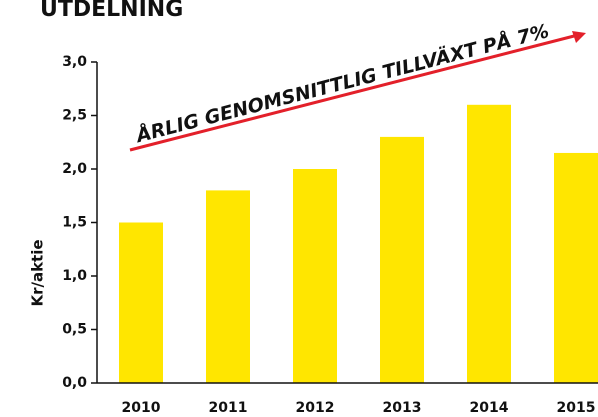 This screenshot has height=417, width=598. Describe the element at coordinates (111, 11) in the screenshot. I see `chart-title: UTDELNING` at that location.